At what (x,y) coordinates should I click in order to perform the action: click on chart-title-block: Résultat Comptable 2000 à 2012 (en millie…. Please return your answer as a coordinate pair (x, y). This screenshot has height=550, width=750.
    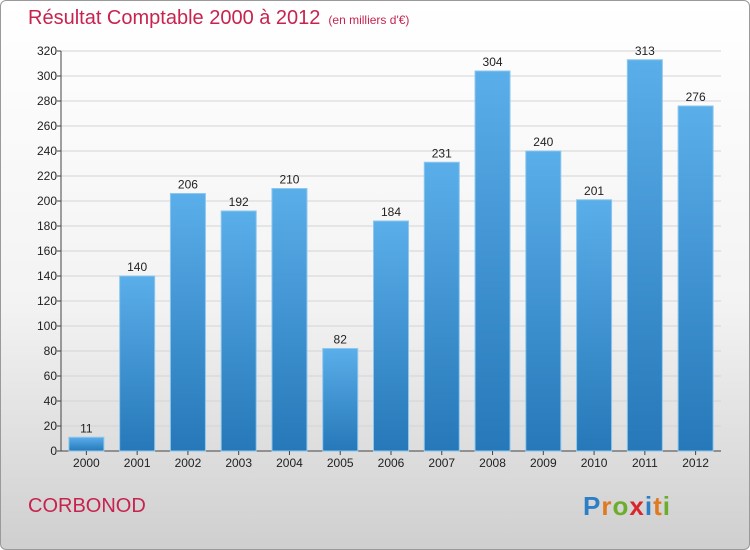
    Looking at the image, I should click on (218, 18).